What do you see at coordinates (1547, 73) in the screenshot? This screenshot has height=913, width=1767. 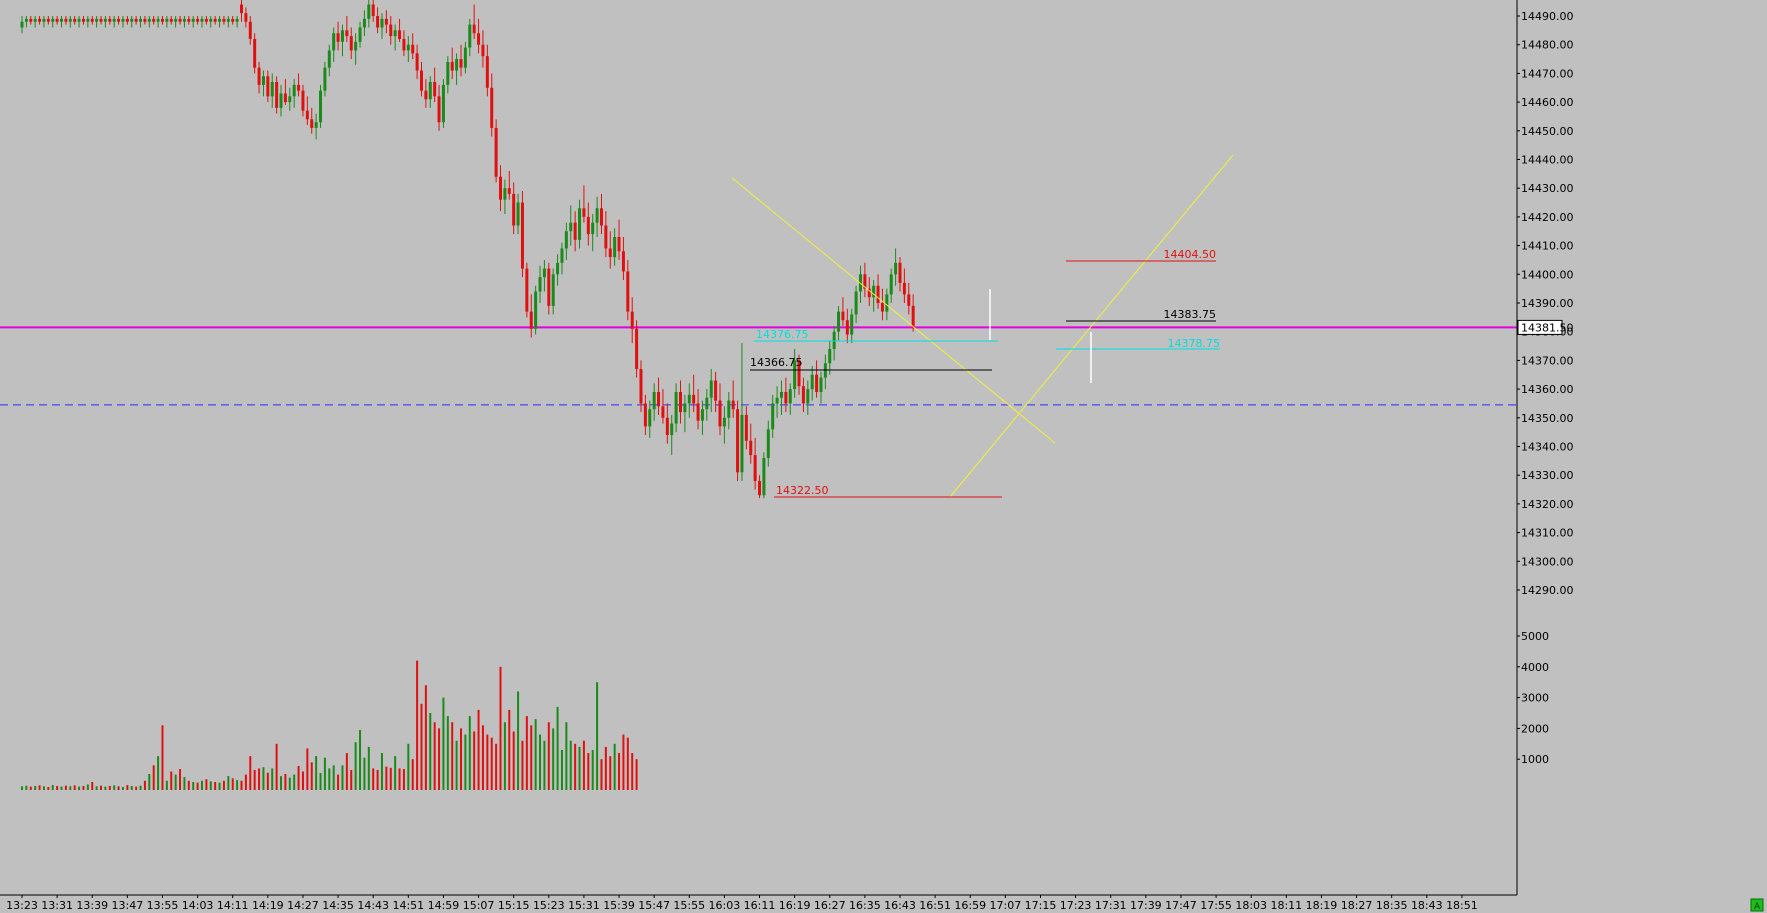 I see `price-tick-label: 14470.00` at bounding box center [1547, 73].